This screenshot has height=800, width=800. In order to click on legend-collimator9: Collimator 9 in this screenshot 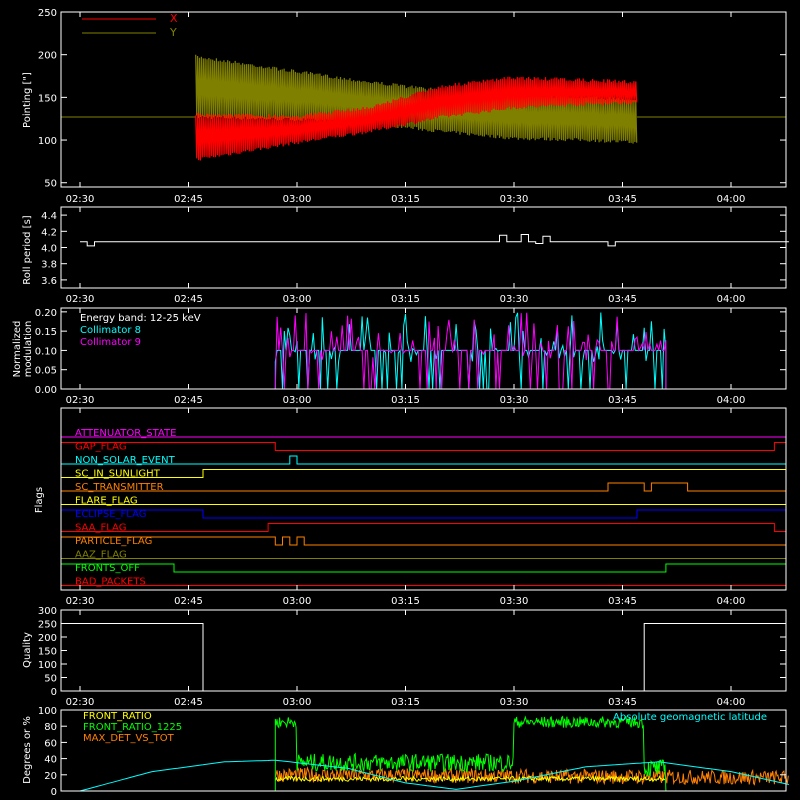, I will do `click(110, 342)`.